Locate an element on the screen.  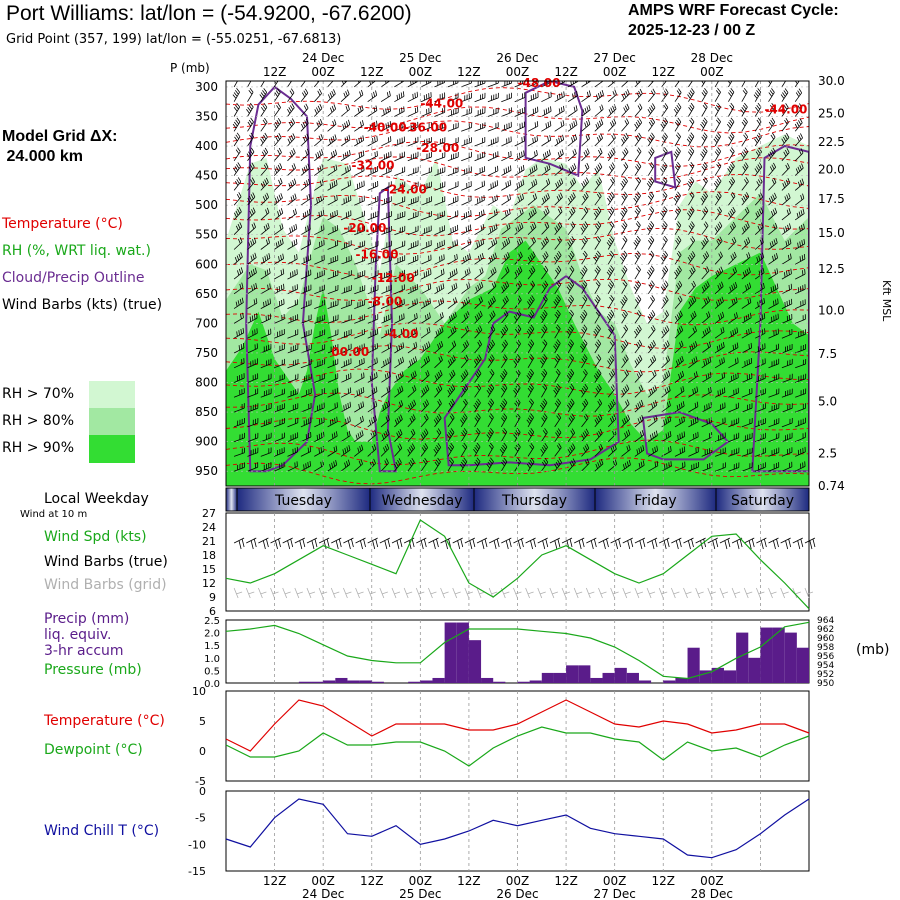
pressure-tick-label: 350 is located at coordinates (206, 116).